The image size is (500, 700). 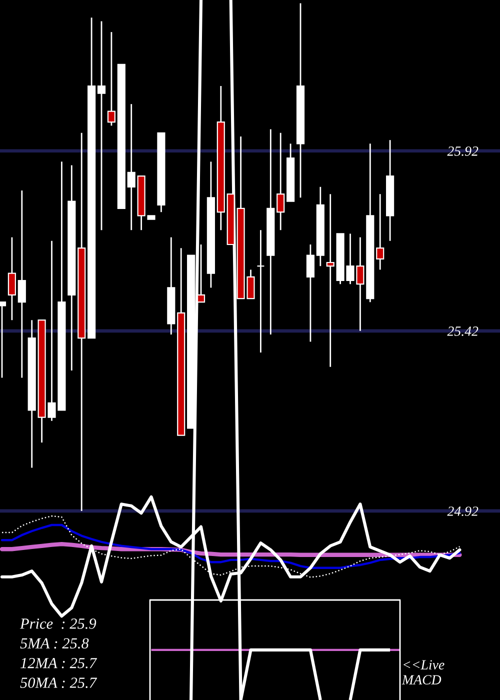 What do you see at coordinates (230, 546) in the screenshot?
I see `line-series` at bounding box center [230, 546].